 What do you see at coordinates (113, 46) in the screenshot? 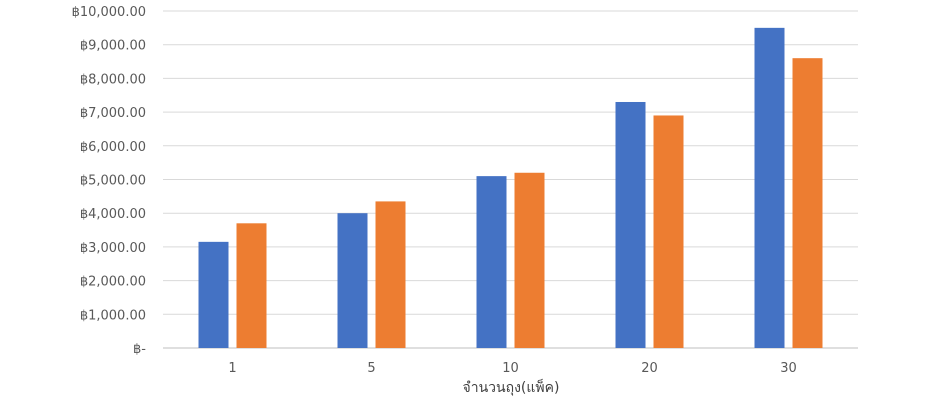
I see `y-tick-label: ฿9,000.00` at bounding box center [113, 46].